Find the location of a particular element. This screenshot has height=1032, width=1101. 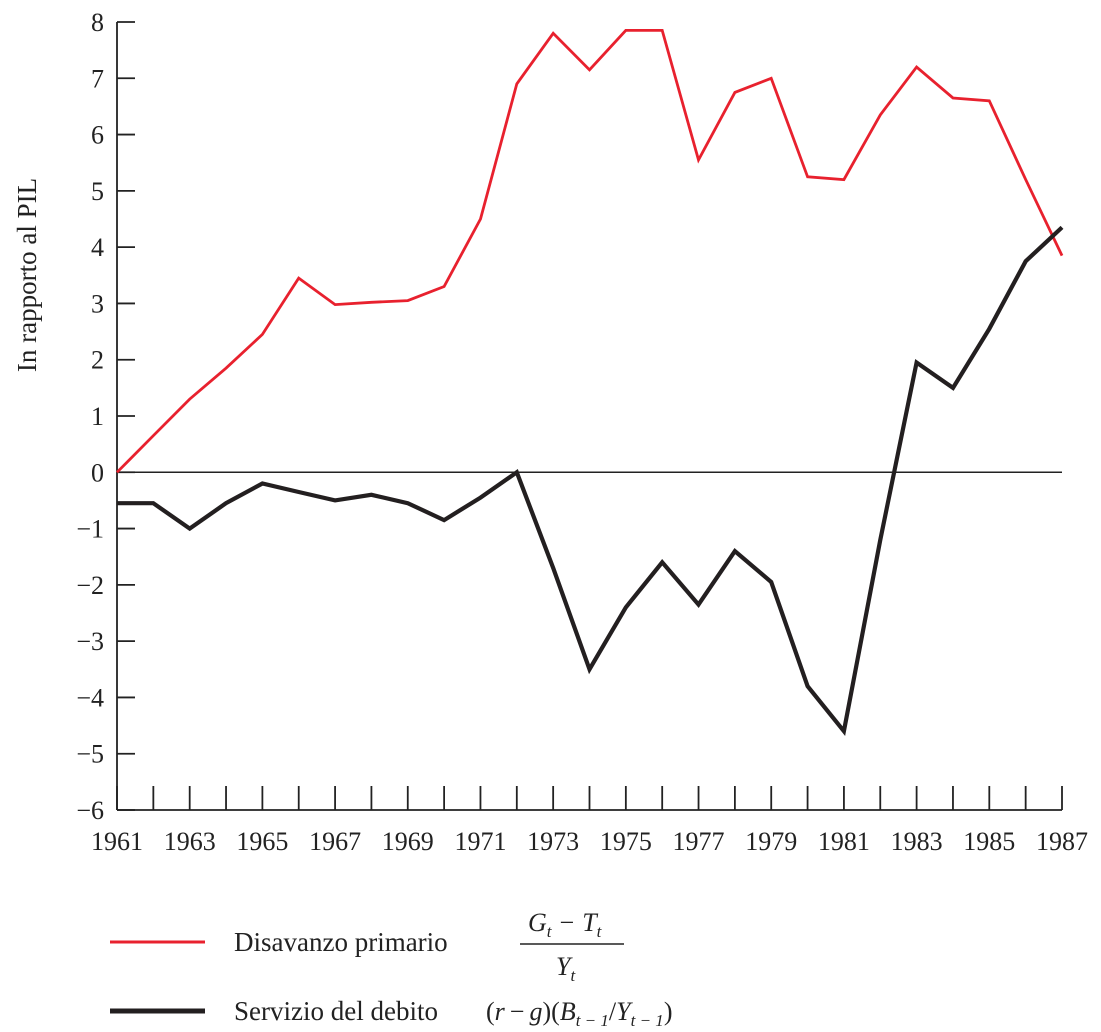

x-tick-label: 1979 is located at coordinates (771, 841).